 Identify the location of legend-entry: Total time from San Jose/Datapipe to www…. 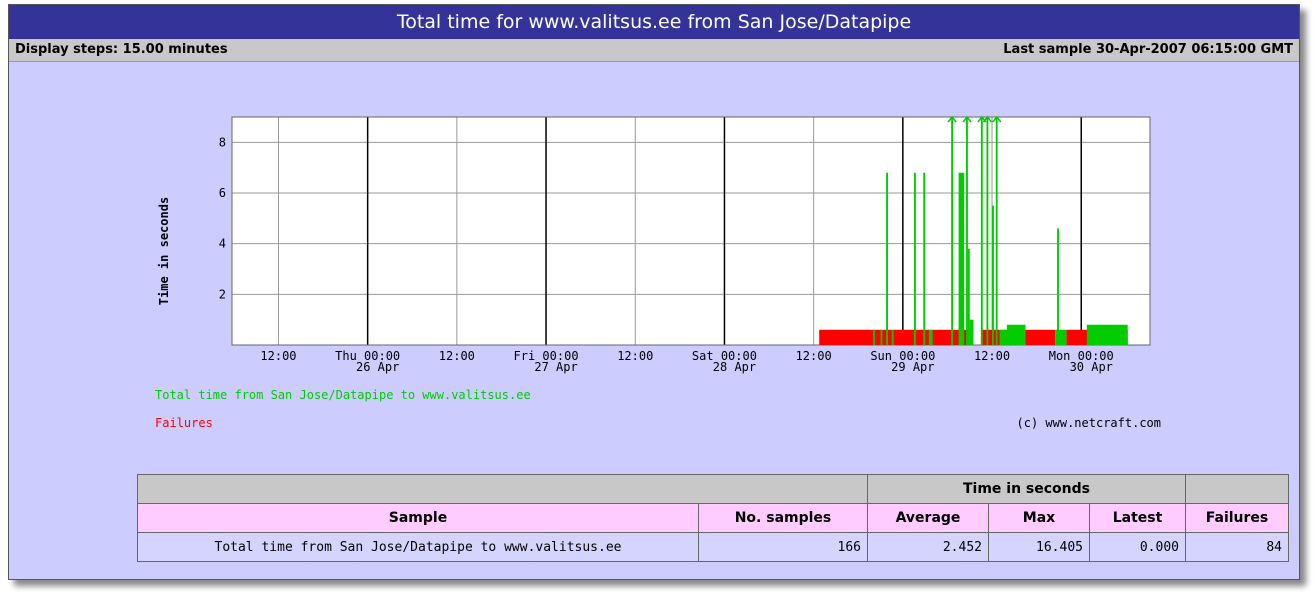
(343, 395).